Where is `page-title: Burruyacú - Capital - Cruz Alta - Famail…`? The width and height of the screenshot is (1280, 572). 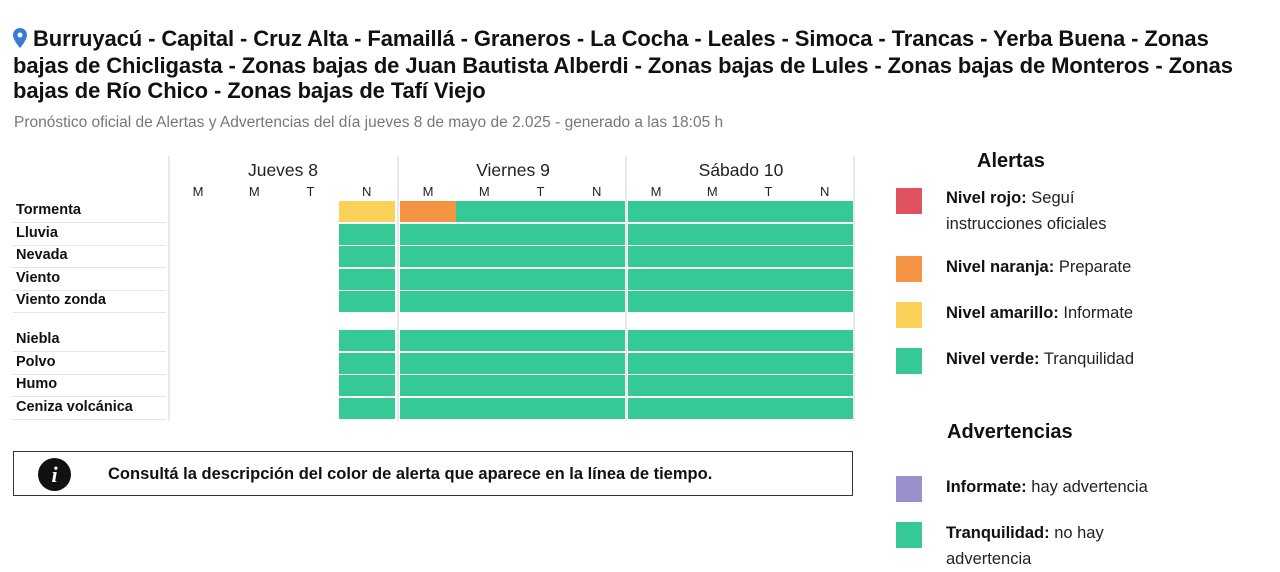
page-title: Burruyacú - Capital - Cruz Alta - Famail… is located at coordinates (638, 64).